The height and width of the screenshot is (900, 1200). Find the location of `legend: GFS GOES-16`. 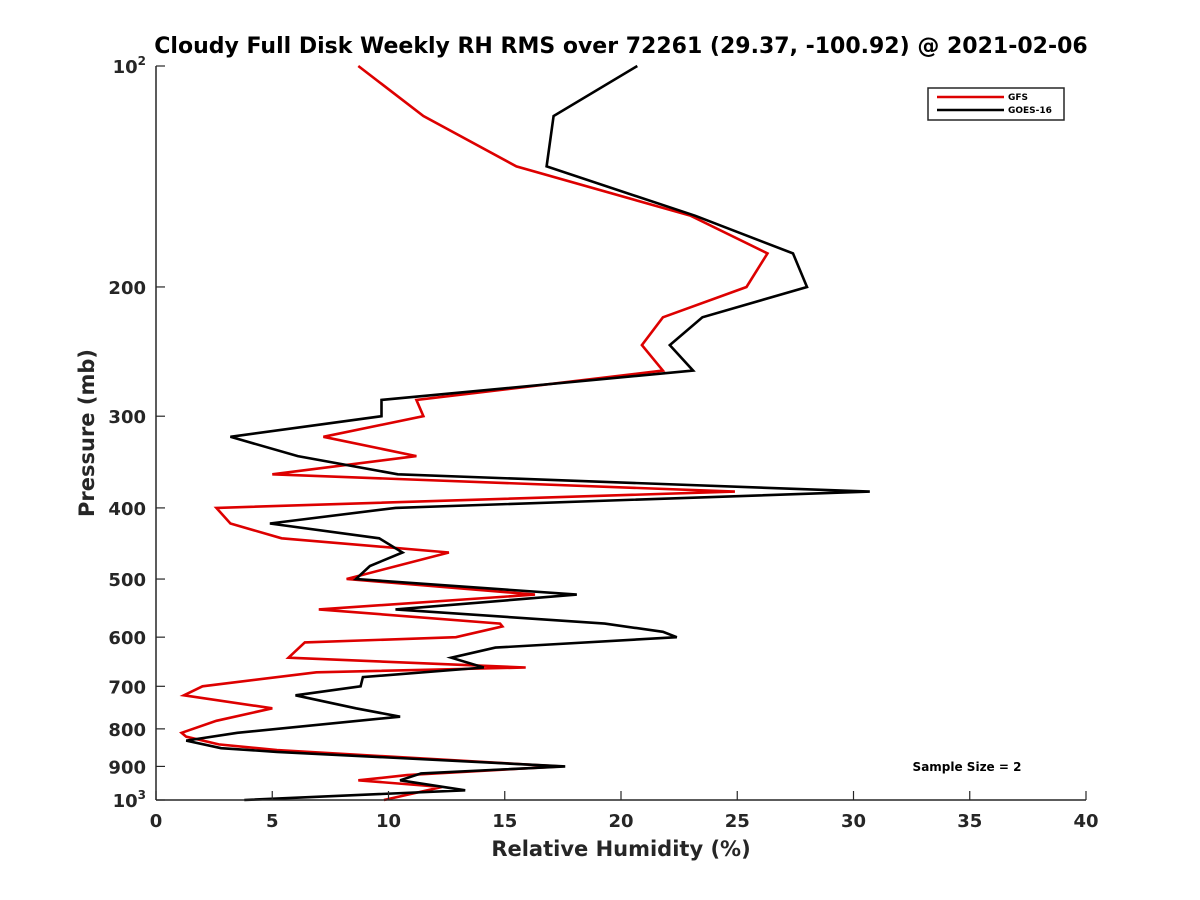

legend: GFS GOES-16 is located at coordinates (996, 104).